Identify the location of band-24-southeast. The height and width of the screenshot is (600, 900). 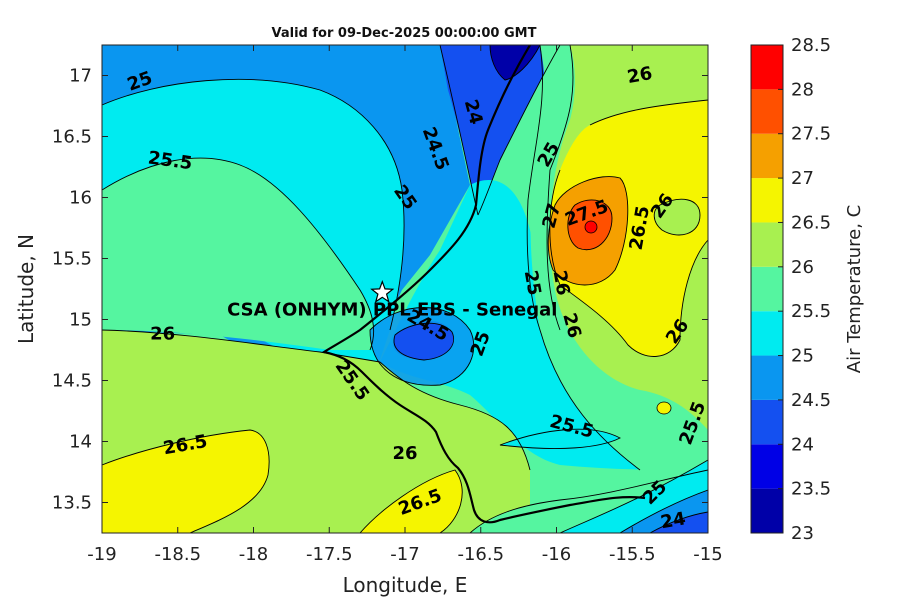
(679, 522).